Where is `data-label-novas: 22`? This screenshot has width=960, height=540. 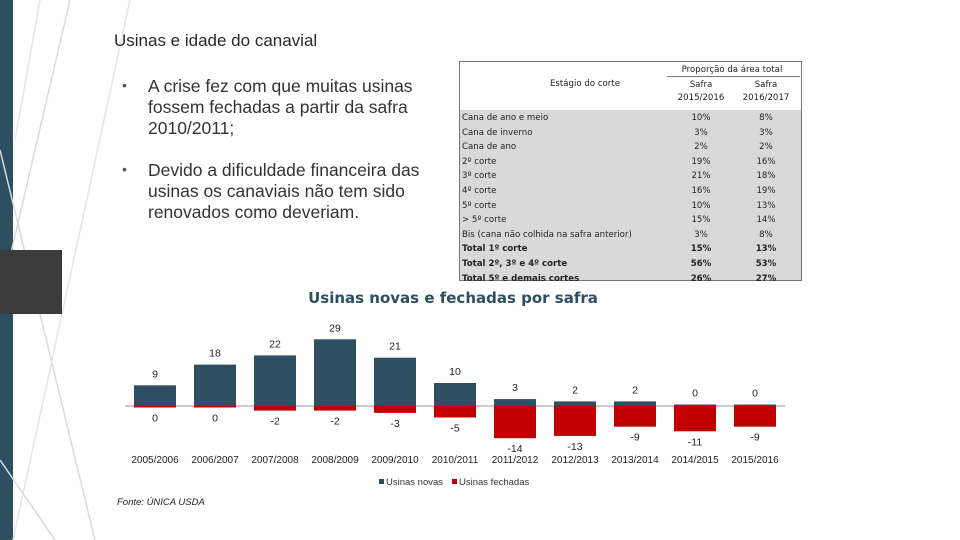
data-label-novas: 22 is located at coordinates (275, 344).